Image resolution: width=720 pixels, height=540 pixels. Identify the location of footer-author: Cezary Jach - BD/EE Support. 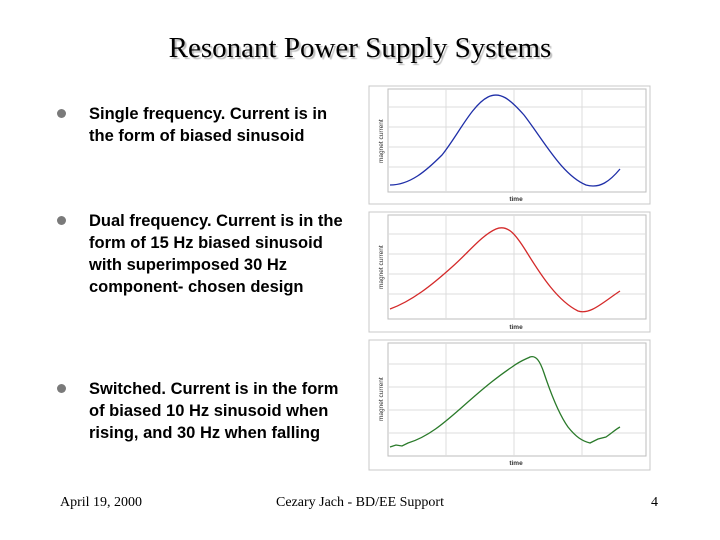
(360, 502).